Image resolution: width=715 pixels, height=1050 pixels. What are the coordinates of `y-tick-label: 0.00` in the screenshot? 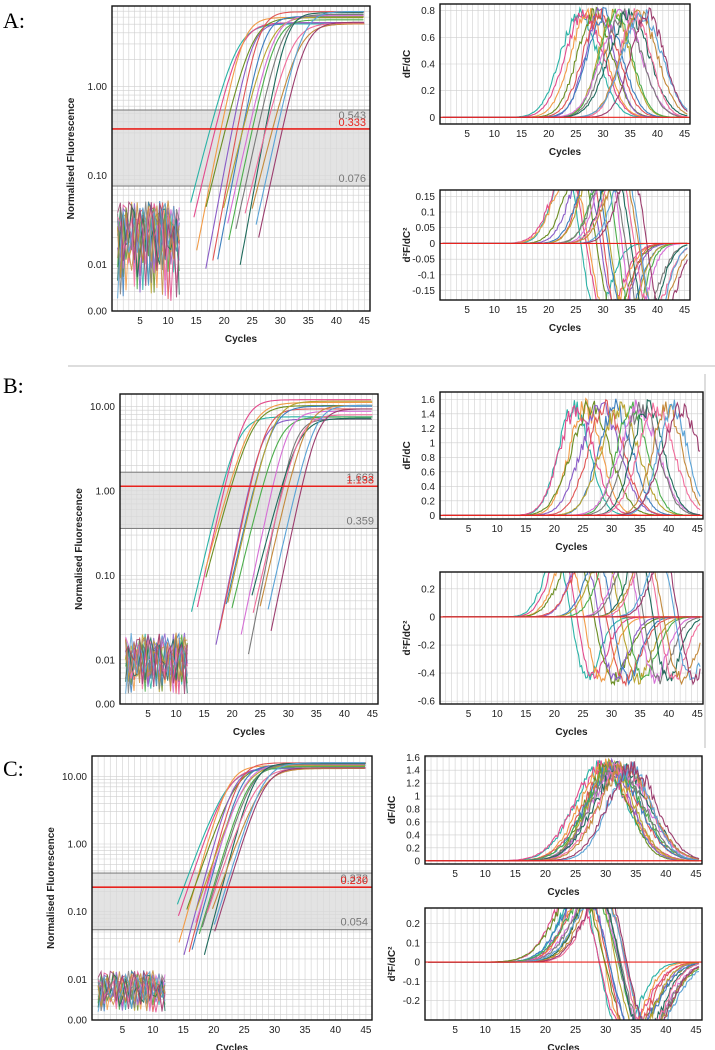 It's located at (78, 1021).